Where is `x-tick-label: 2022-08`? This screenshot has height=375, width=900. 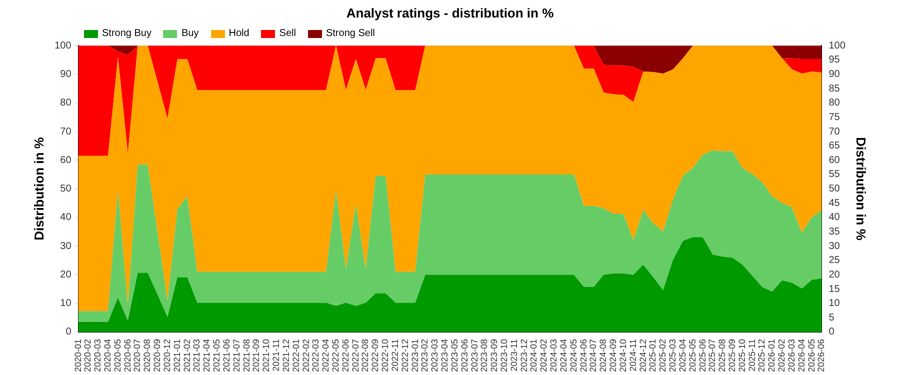
x-tick-label: 2022-08 is located at coordinates (365, 355).